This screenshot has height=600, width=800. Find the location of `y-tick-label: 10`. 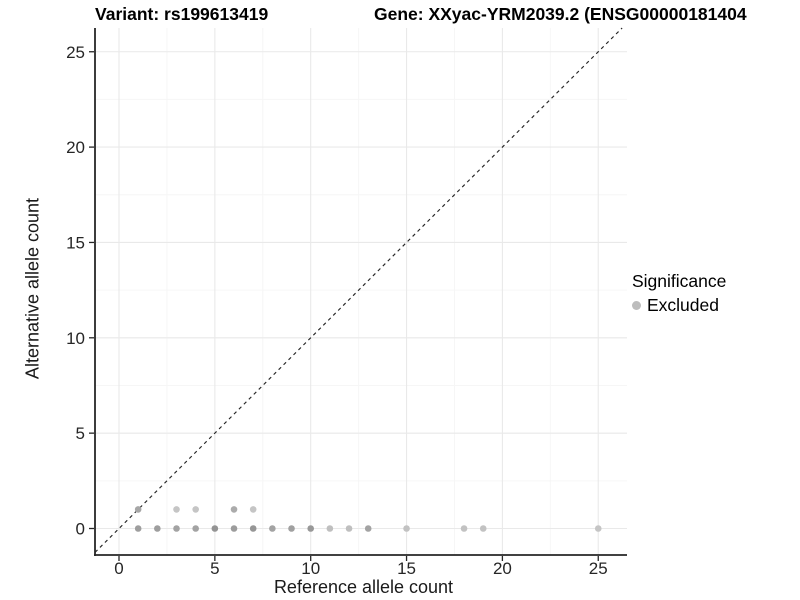

y-tick-label: 10 is located at coordinates (75, 338).